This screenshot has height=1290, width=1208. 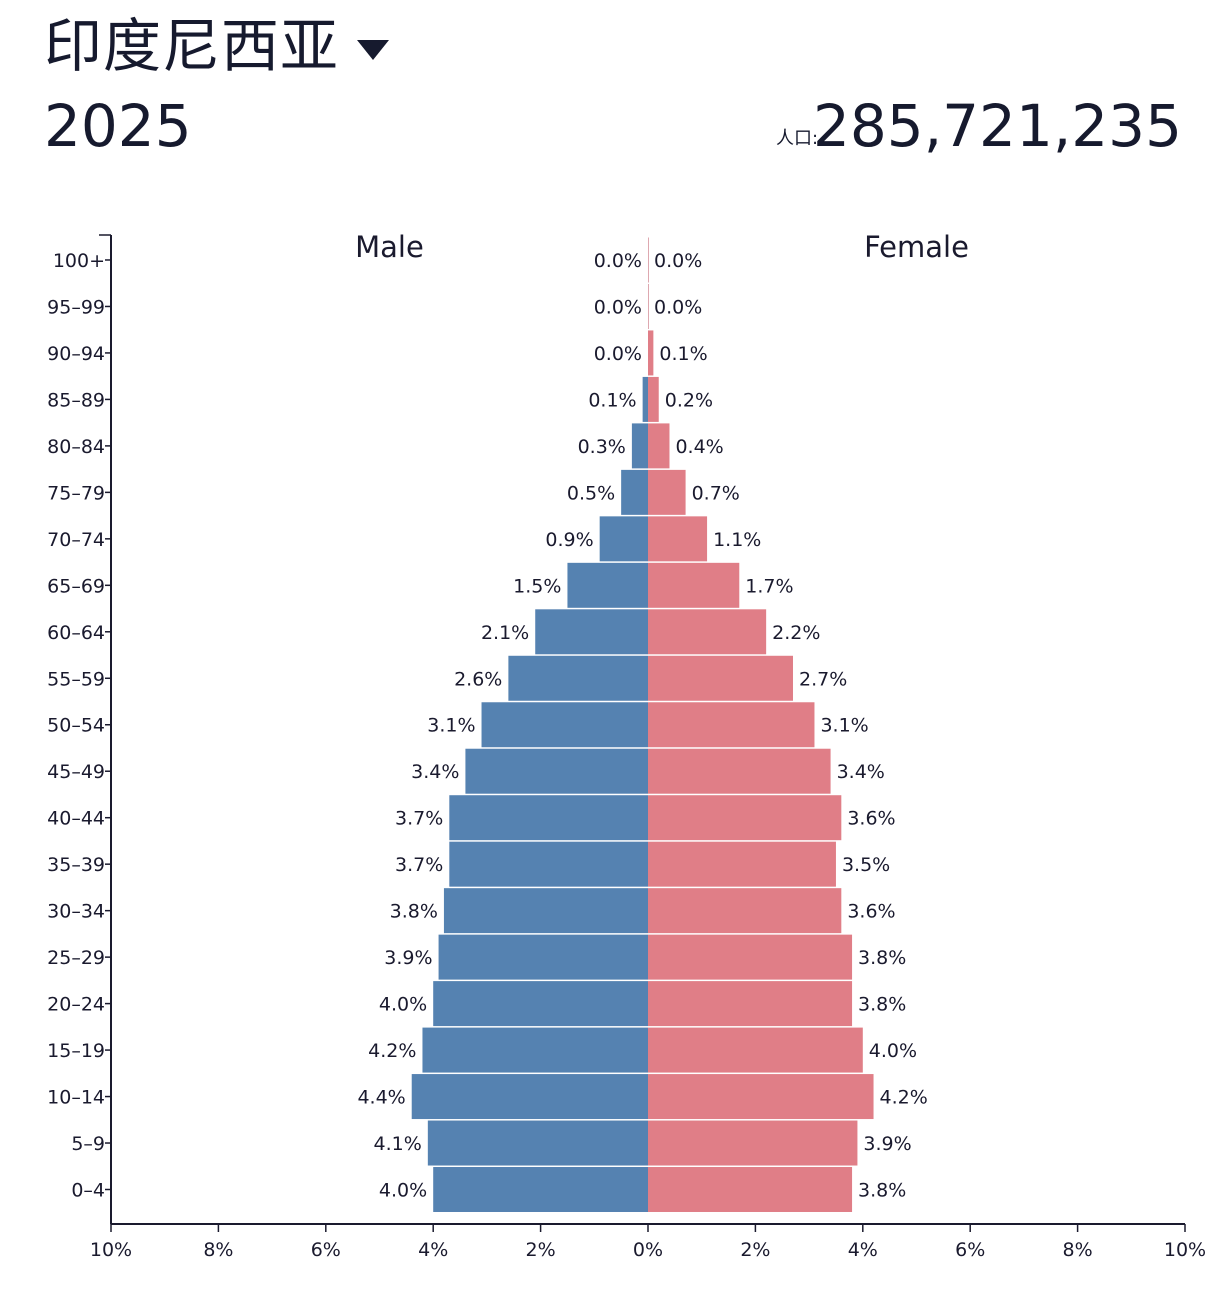 I want to click on bar-label-female-1: 0.0%, so click(x=678, y=307).